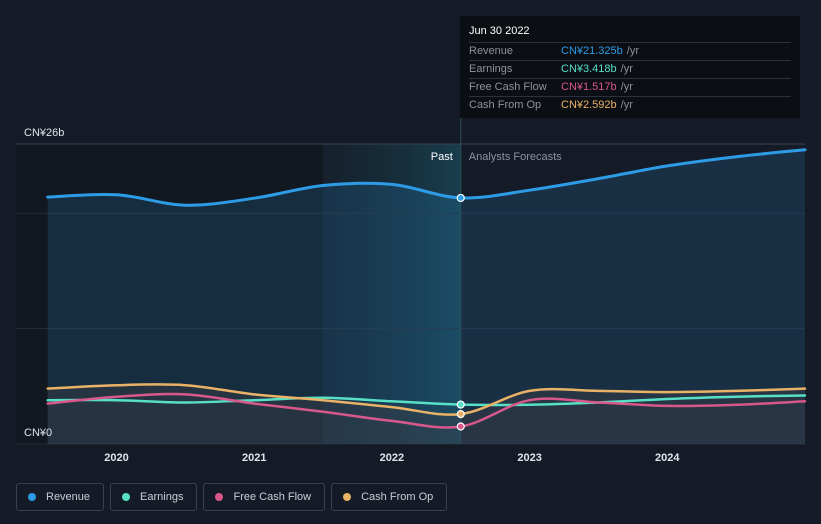 Image resolution: width=821 pixels, height=524 pixels. I want to click on legend-item-earnings: Earnings, so click(154, 497).